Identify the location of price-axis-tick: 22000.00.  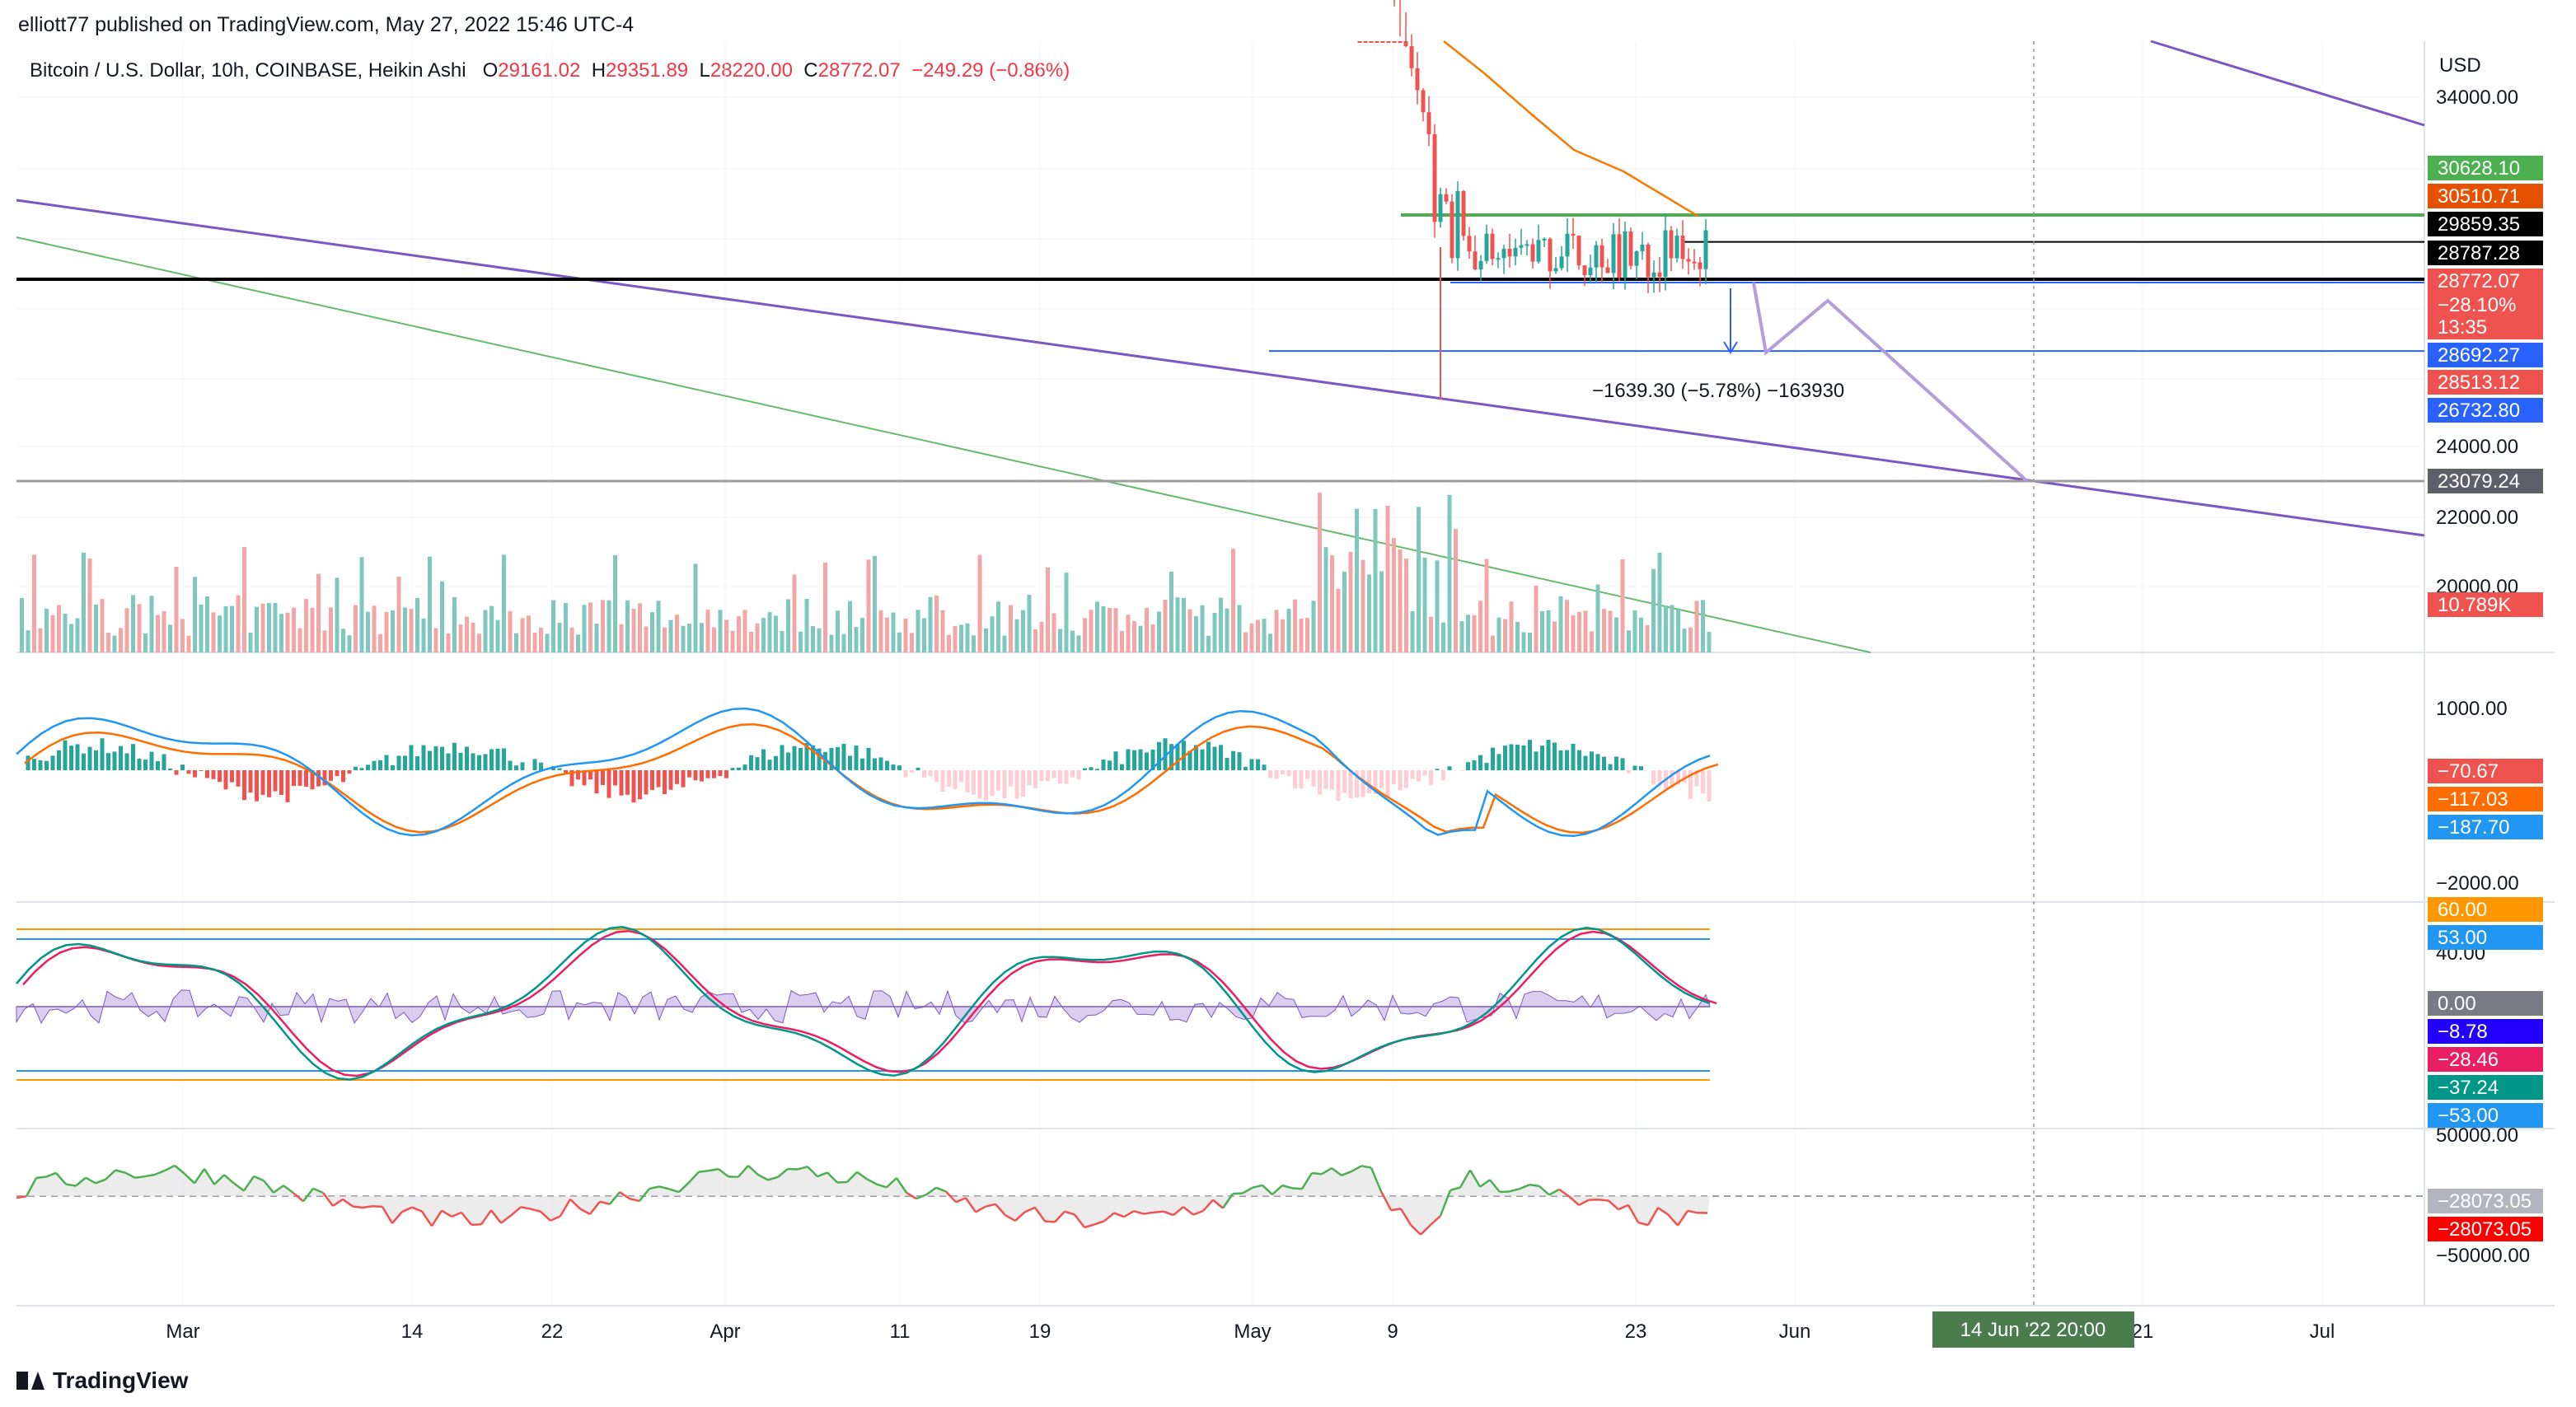
(2477, 518).